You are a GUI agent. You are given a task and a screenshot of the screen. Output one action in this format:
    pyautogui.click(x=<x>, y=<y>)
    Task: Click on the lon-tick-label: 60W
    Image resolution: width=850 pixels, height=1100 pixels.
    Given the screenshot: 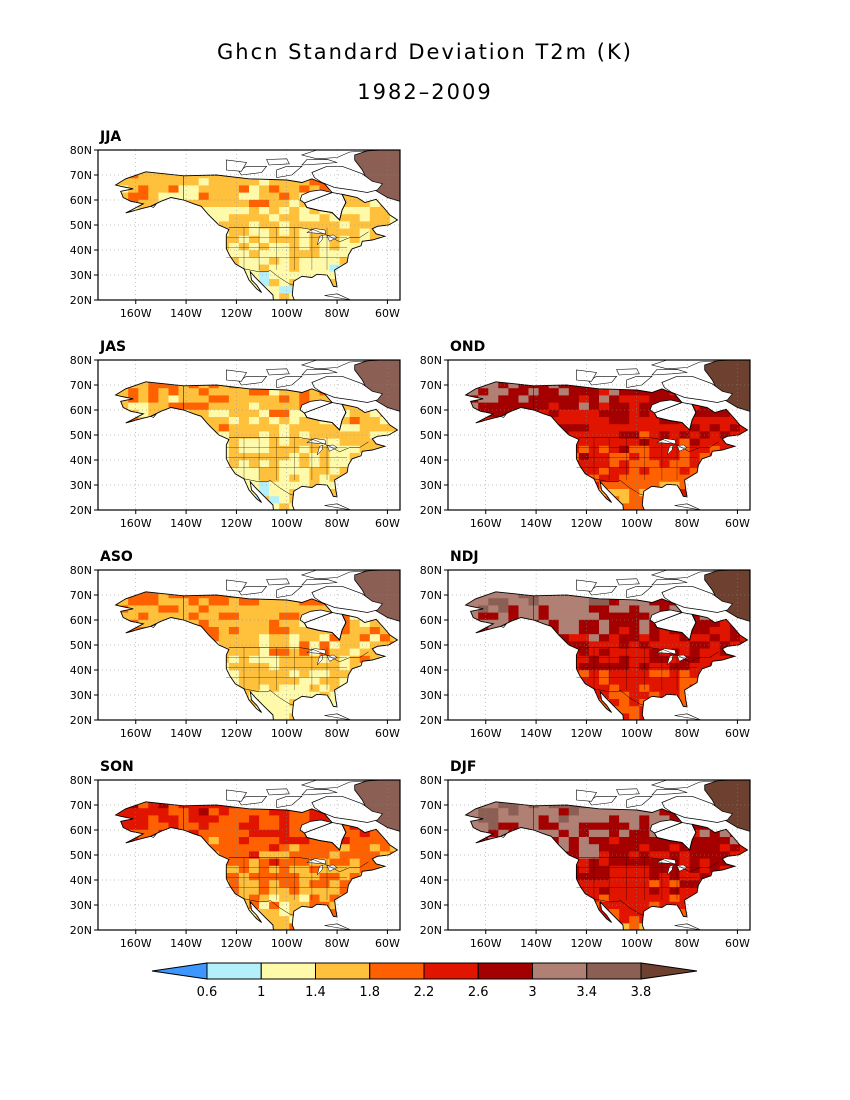 What is the action you would take?
    pyautogui.click(x=387, y=943)
    